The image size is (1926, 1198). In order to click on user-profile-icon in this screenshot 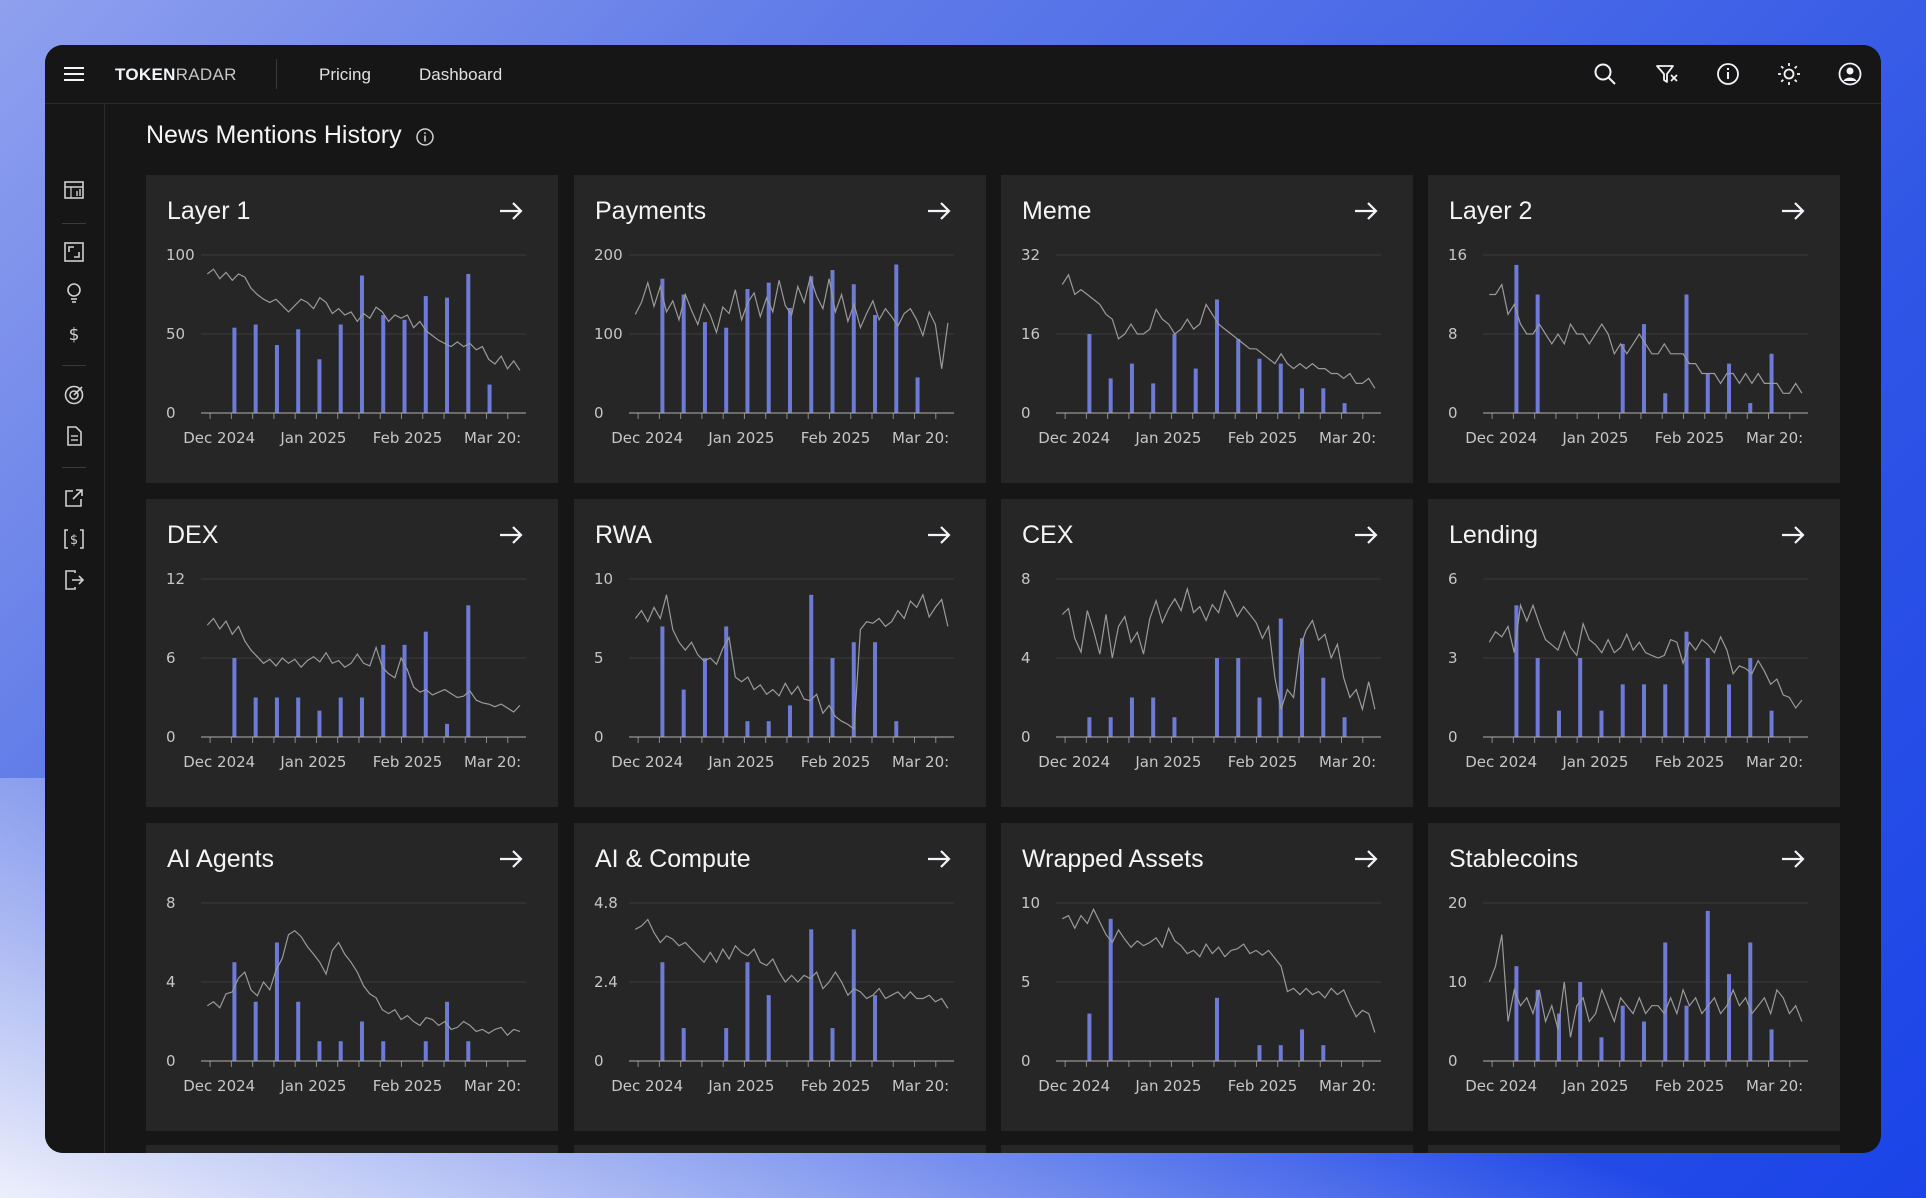, I will do `click(1850, 74)`.